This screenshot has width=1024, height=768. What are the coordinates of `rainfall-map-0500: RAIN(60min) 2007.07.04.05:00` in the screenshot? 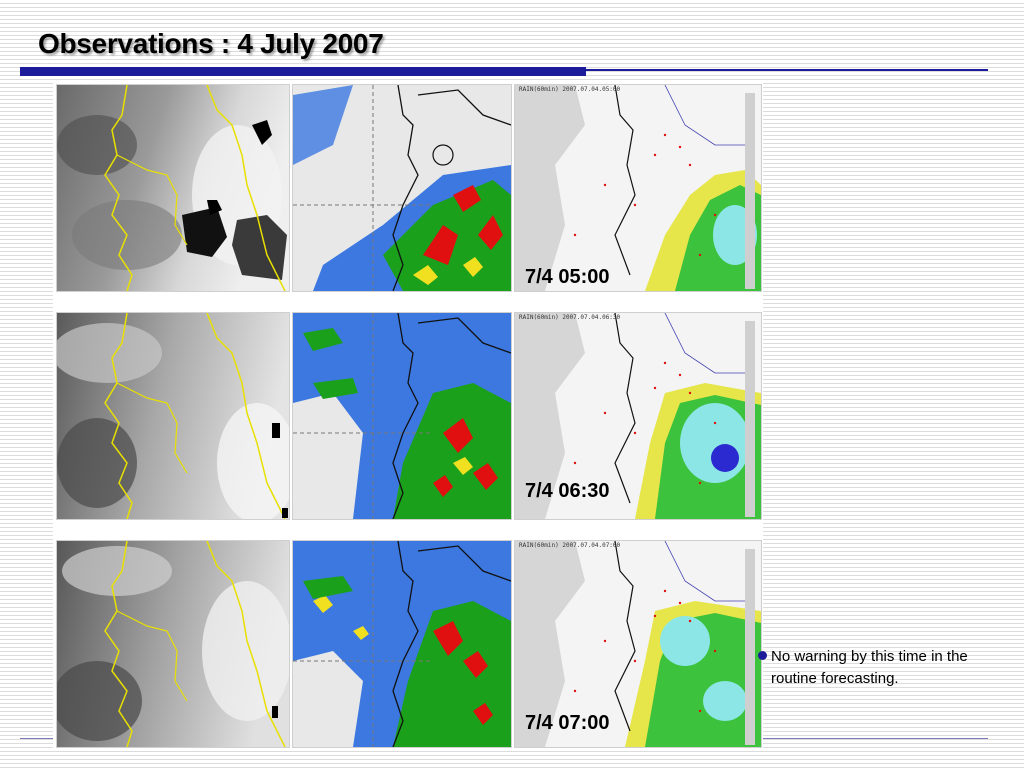 It's located at (638, 188).